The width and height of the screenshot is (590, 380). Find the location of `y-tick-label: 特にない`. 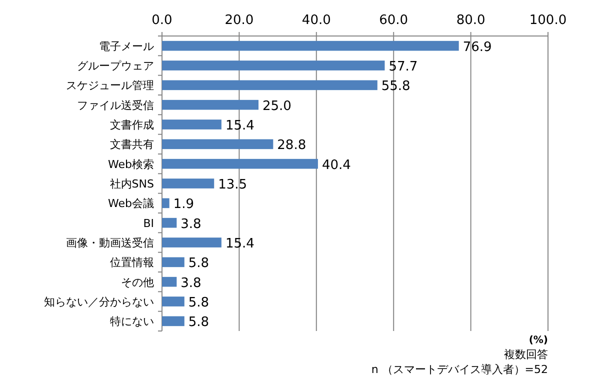

y-tick-label: 特にない is located at coordinates (132, 321).